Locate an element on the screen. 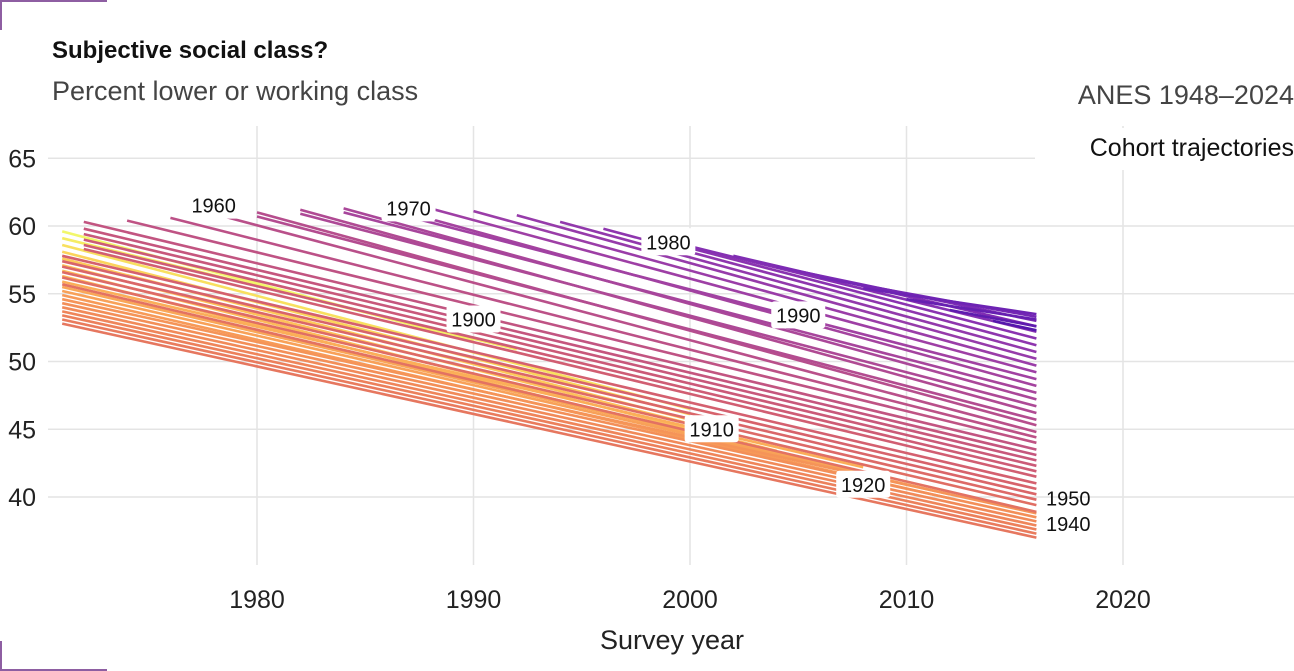  y-tick-label: 45 is located at coordinates (22, 430).